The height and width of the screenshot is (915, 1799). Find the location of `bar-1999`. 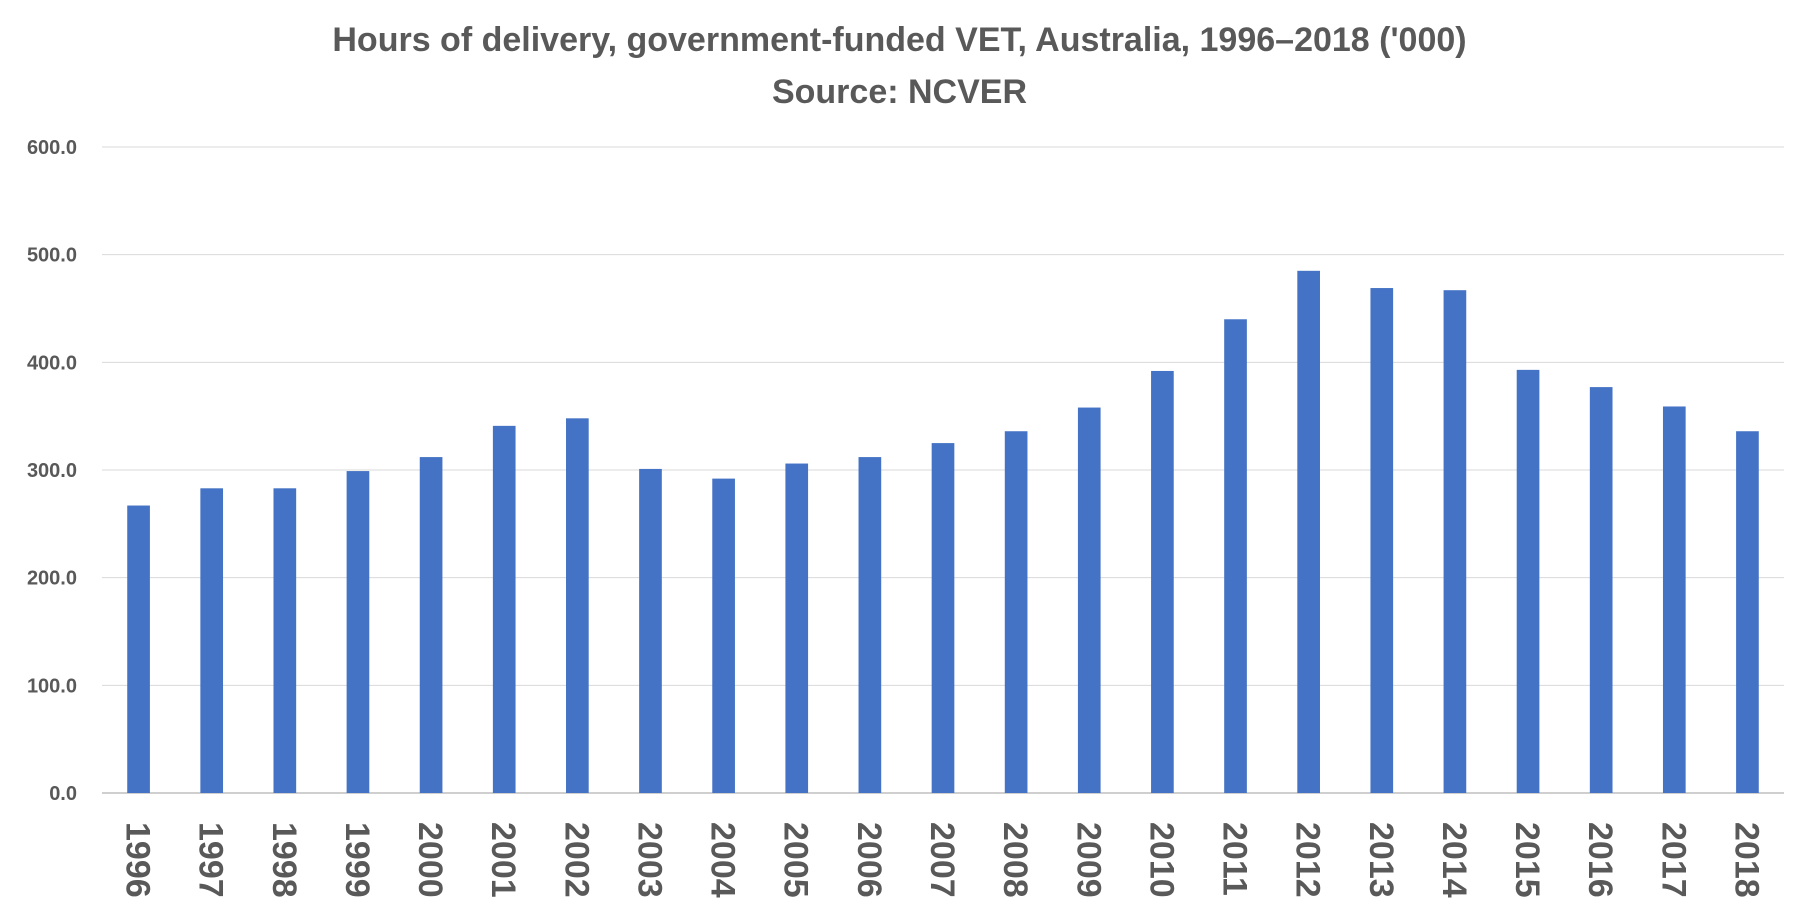

bar-1999 is located at coordinates (358, 632).